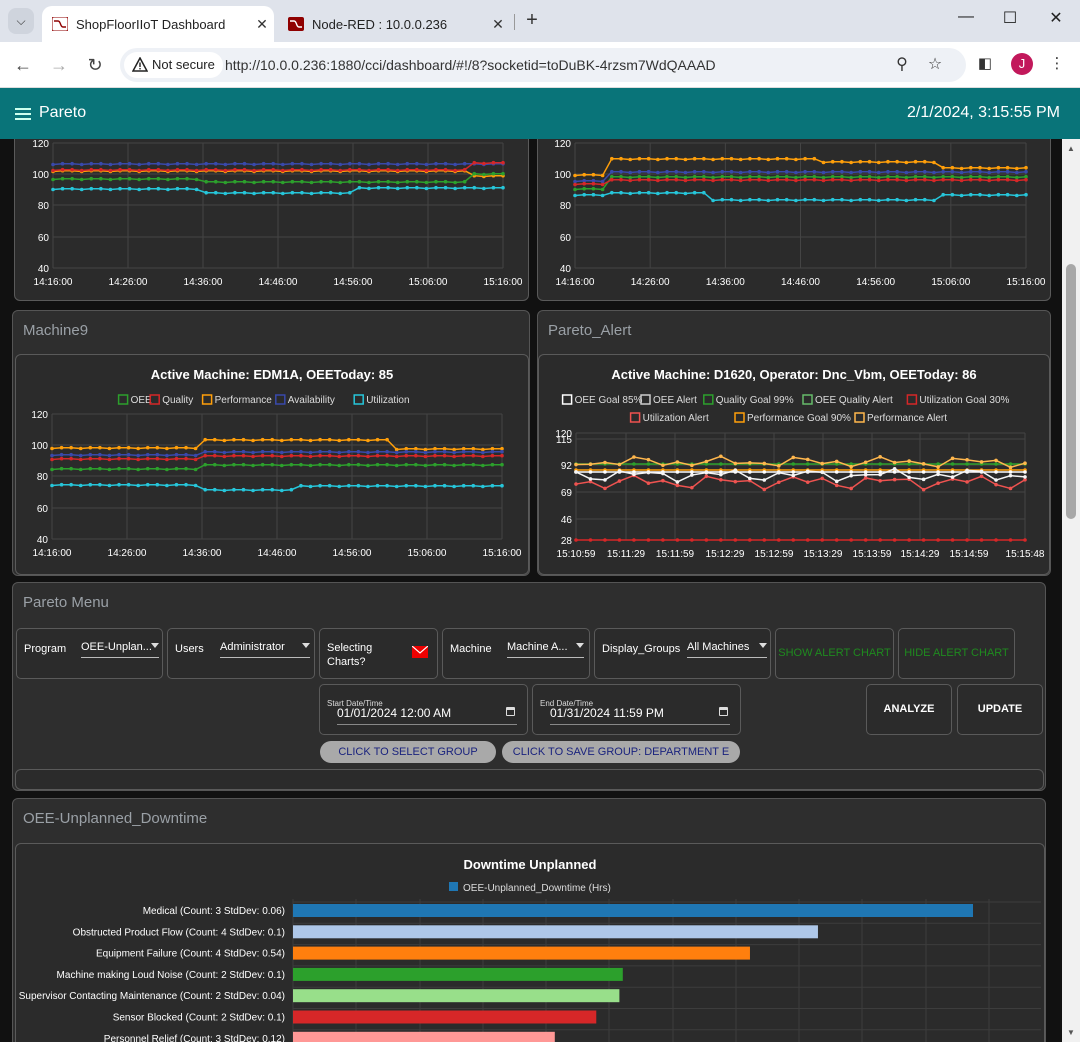  What do you see at coordinates (1056, 18) in the screenshot?
I see `close-window-icon: ✕` at bounding box center [1056, 18].